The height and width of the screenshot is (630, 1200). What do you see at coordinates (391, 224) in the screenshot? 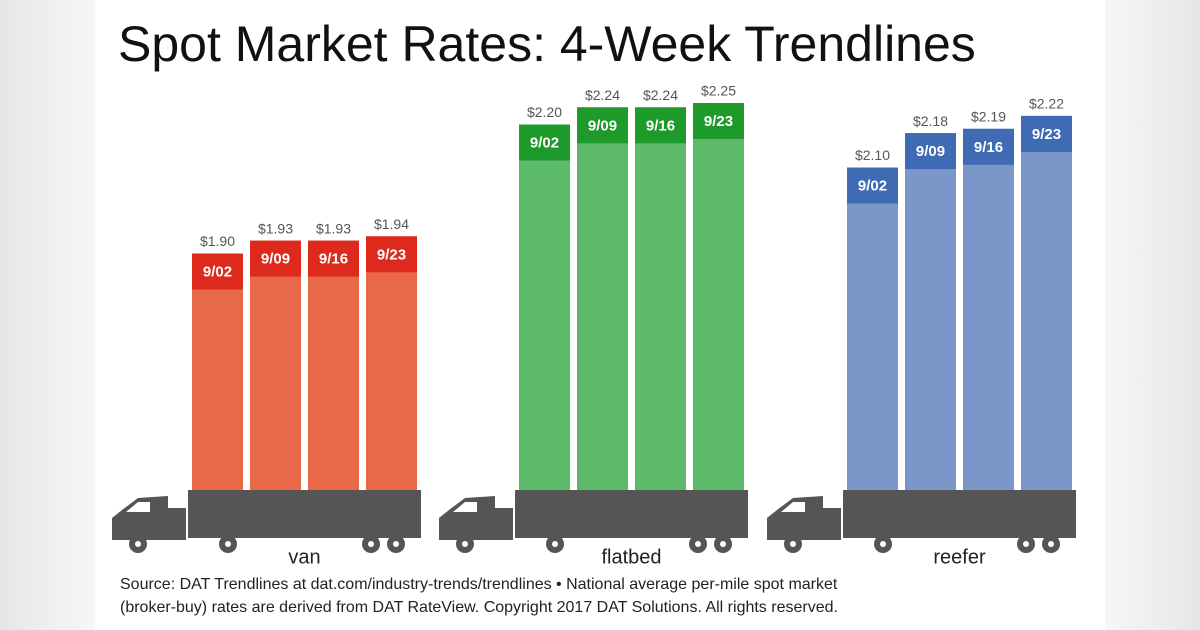
I see `value-label: $1.94` at bounding box center [391, 224].